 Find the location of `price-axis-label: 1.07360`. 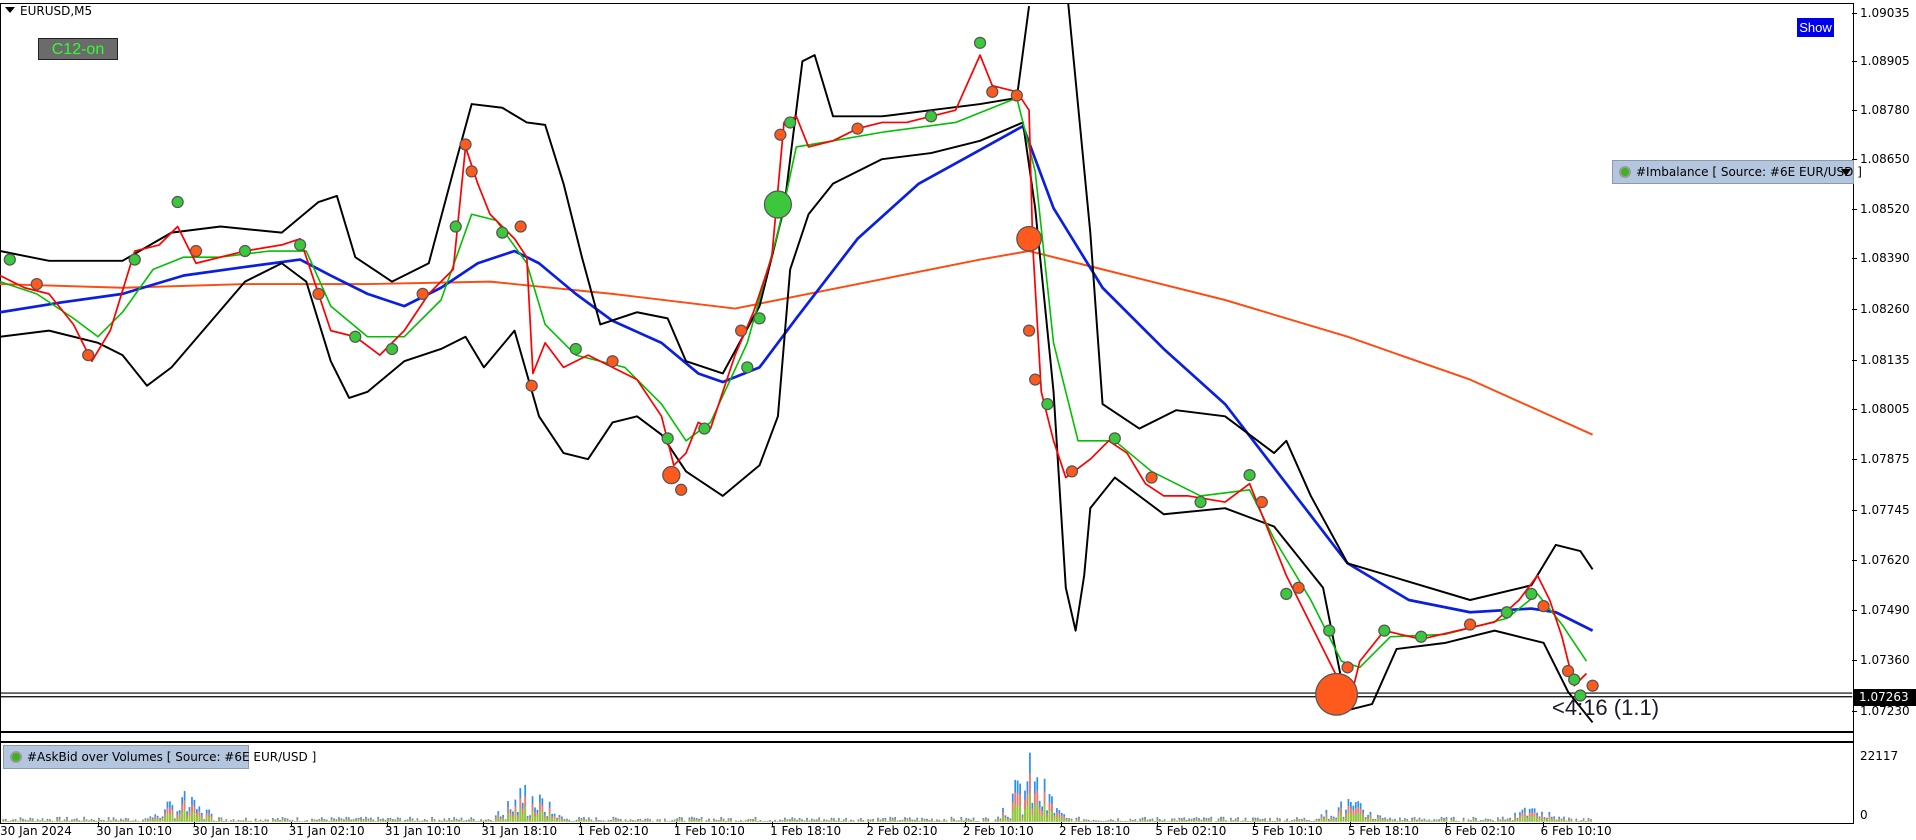

price-axis-label: 1.07360 is located at coordinates (1885, 660).